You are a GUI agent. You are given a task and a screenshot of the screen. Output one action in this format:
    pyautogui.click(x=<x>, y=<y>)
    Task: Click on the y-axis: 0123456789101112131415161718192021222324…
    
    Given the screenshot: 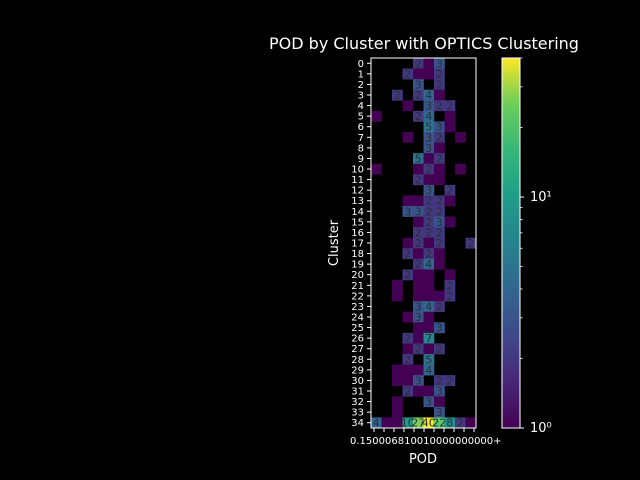 What is the action you would take?
    pyautogui.click(x=361, y=244)
    